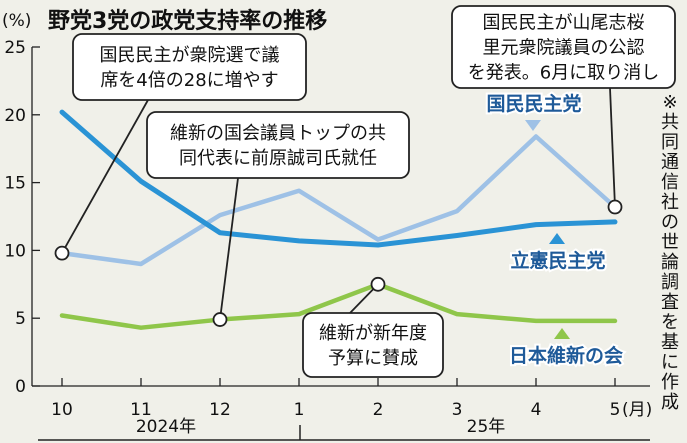  Describe the element at coordinates (189, 80) in the screenshot. I see `annotation-text: 席を4倍の28に増やす` at that location.